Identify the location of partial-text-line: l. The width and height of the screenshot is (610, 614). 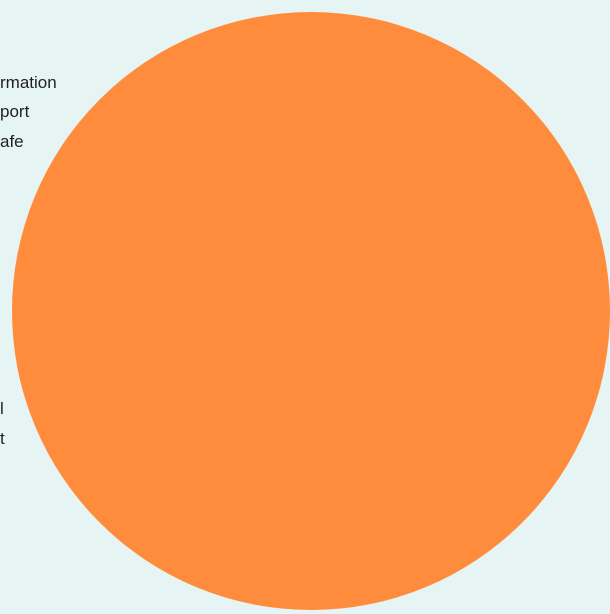
(2, 408).